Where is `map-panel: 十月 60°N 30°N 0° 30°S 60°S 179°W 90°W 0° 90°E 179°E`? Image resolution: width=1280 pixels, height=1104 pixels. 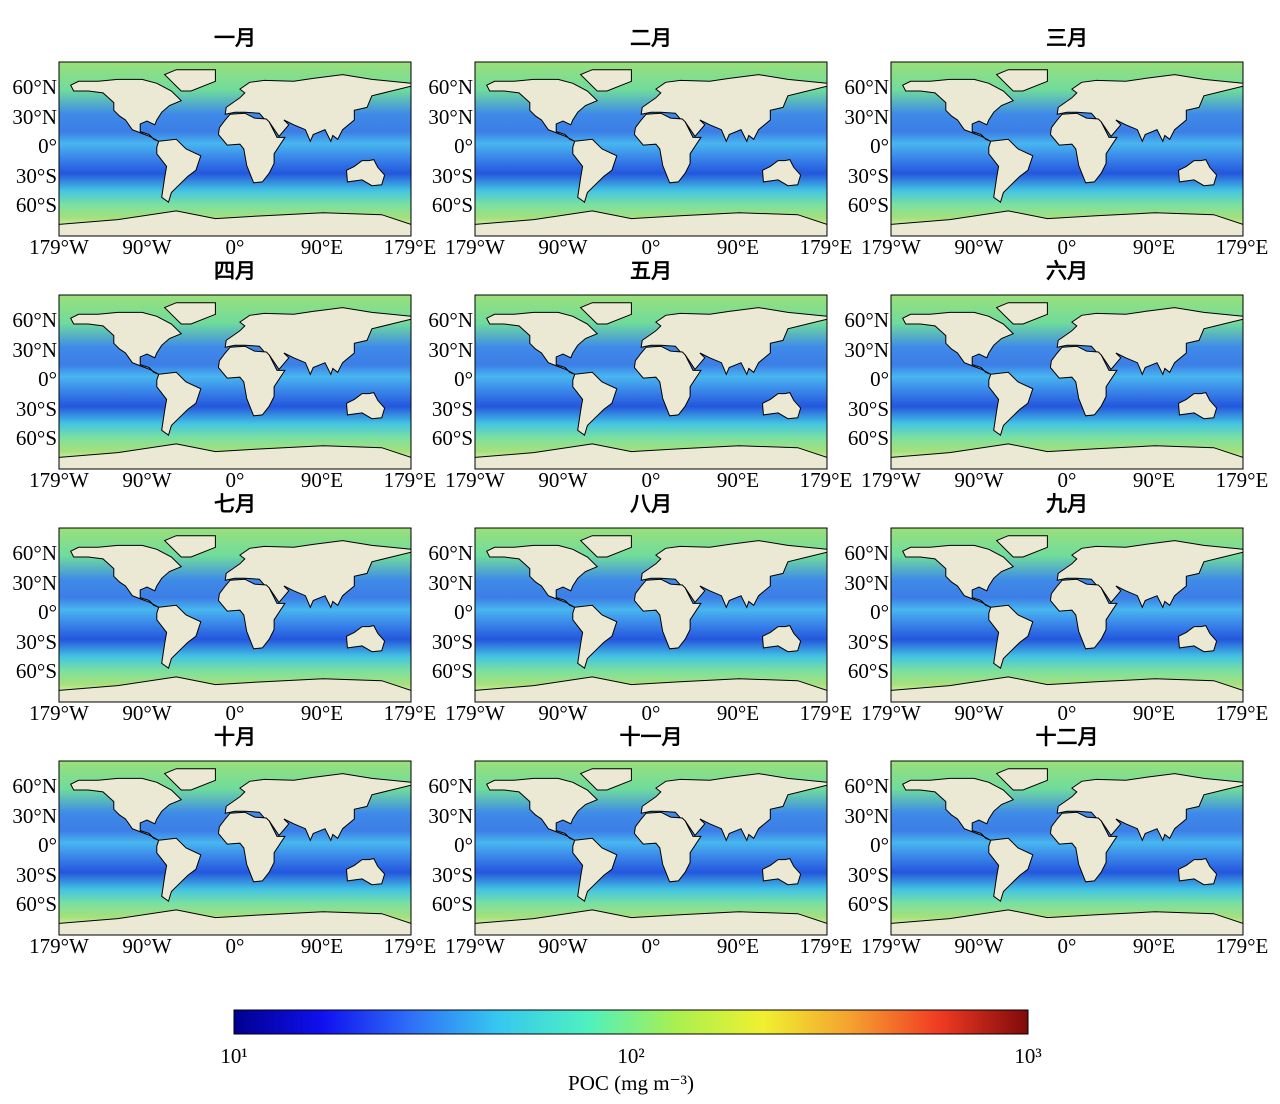
map-panel: 十月 60°N 30°N 0° 30°S 60°S 179°W 90°W 0° 90°E 179°E is located at coordinates (224, 841).